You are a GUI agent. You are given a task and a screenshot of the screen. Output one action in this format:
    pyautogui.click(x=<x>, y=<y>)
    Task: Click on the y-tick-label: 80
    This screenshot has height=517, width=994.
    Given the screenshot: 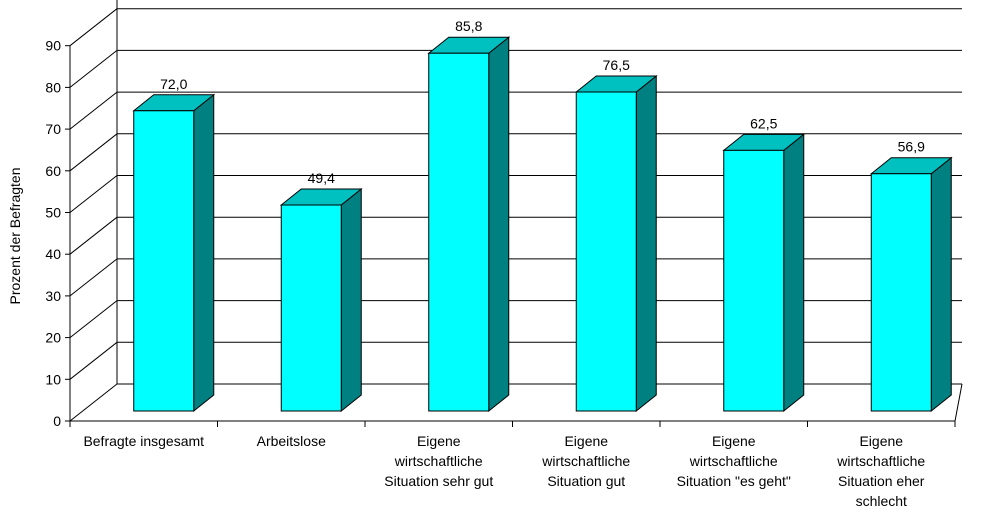 What is the action you would take?
    pyautogui.click(x=53, y=87)
    